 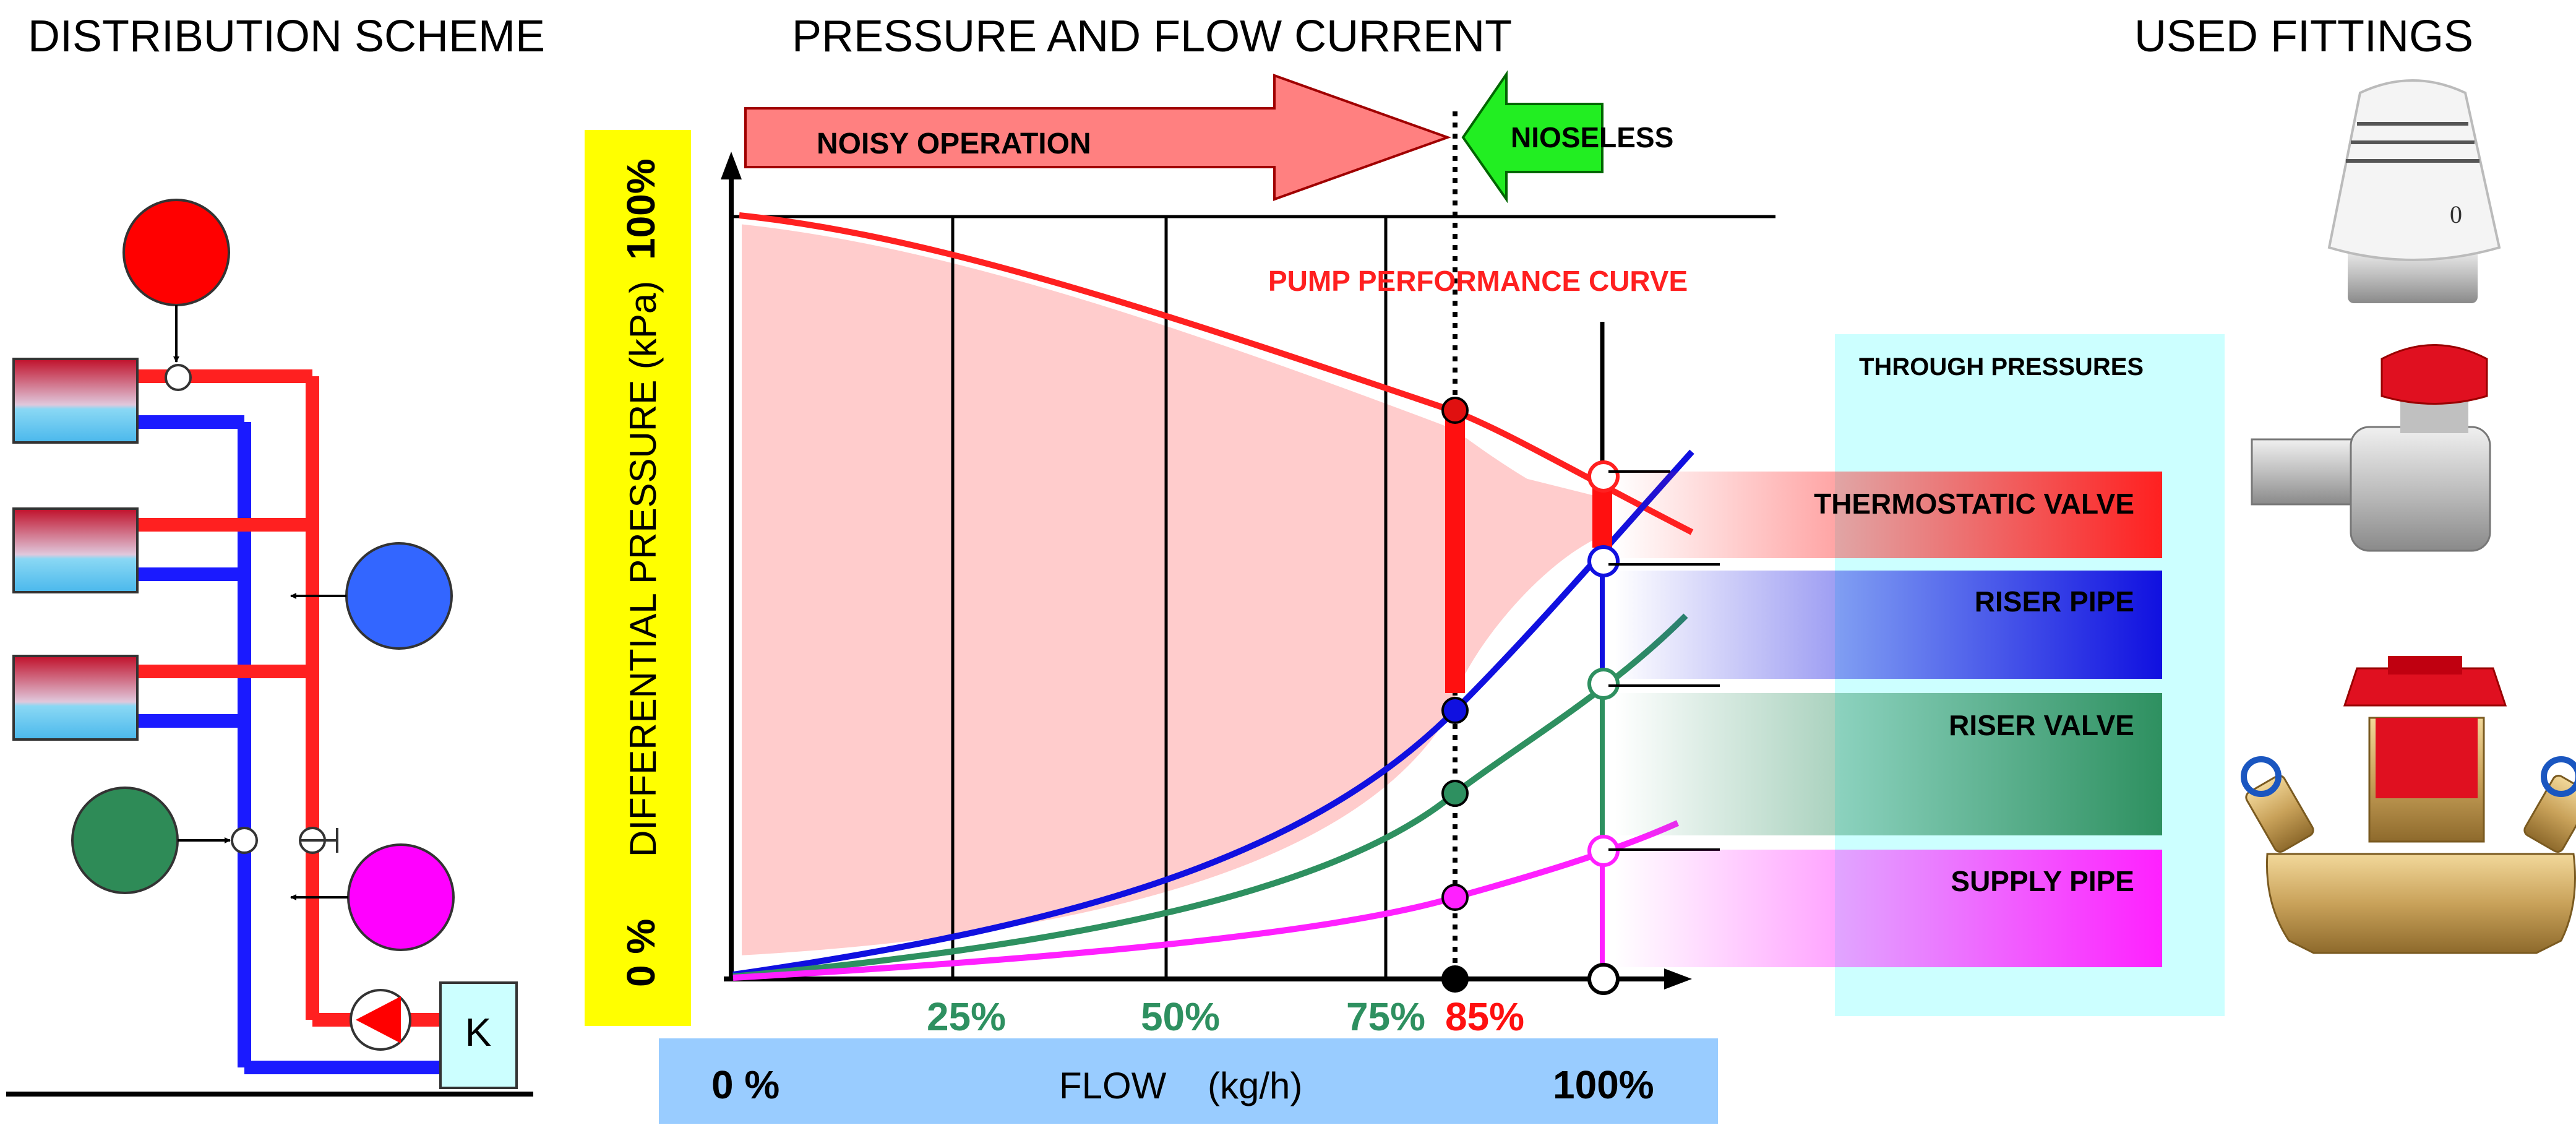 What do you see at coordinates (2371, 448) in the screenshot?
I see `angle-valve-image` at bounding box center [2371, 448].